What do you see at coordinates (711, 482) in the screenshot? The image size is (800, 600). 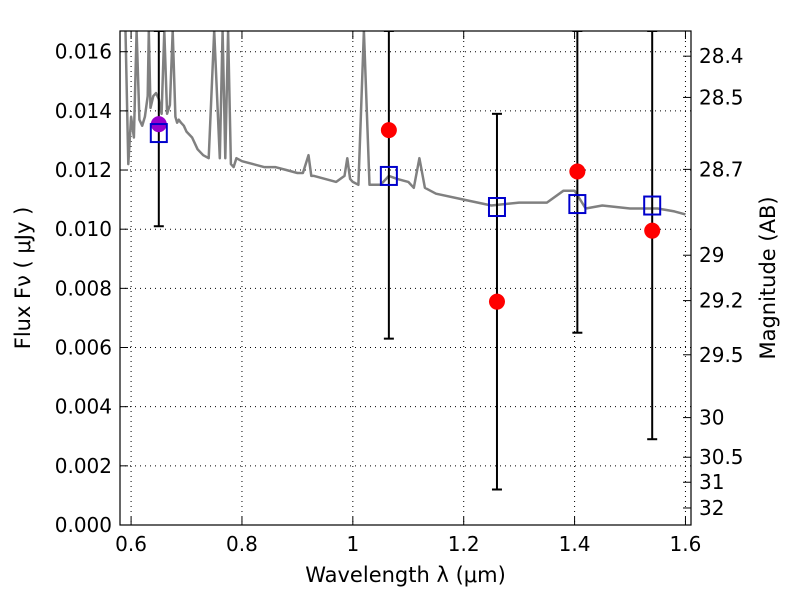 I see `mag-tick-label-31: 31` at bounding box center [711, 482].